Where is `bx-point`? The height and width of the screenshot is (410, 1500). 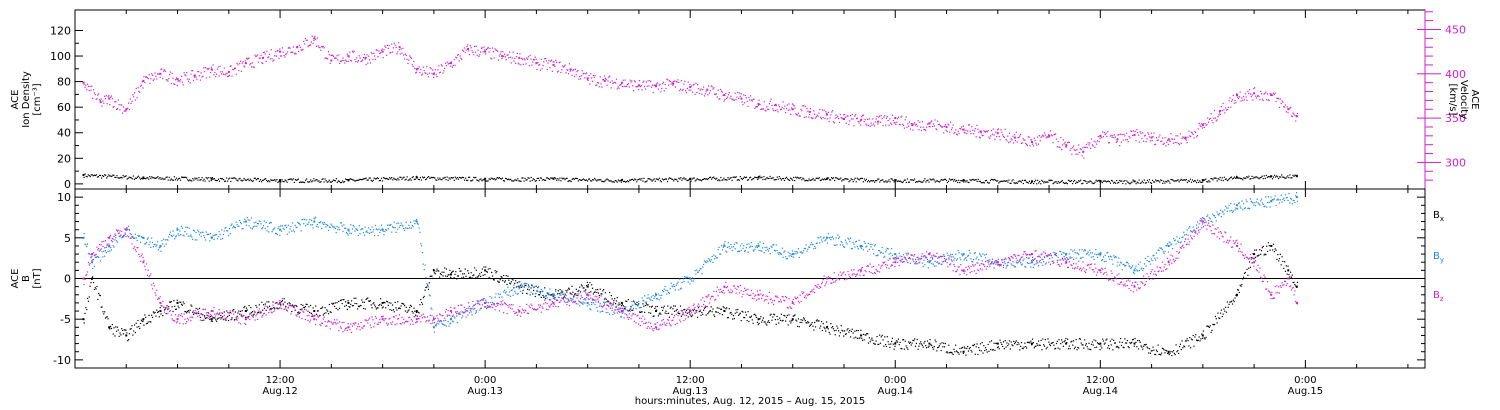
bx-point is located at coordinates (792, 319).